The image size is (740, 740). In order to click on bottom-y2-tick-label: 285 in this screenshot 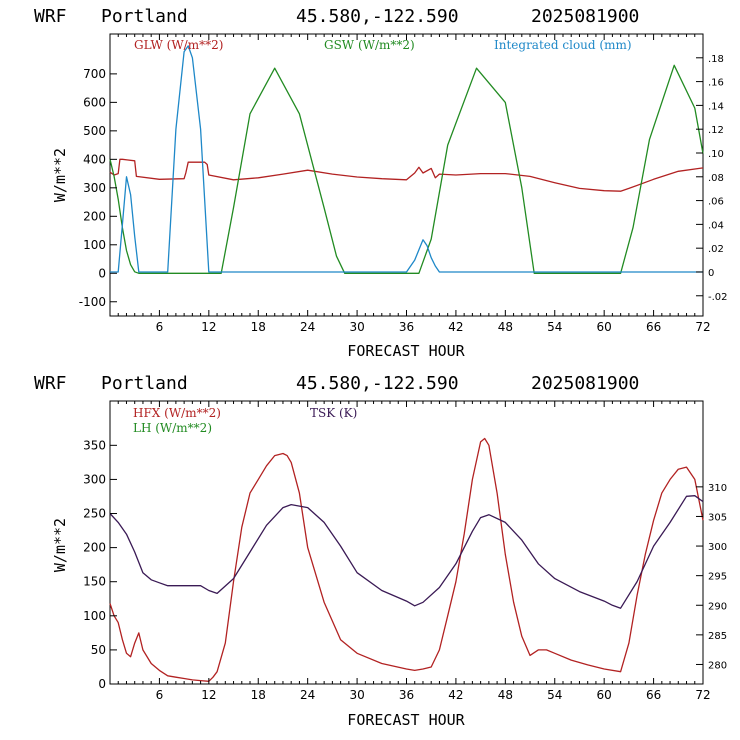, I will do `click(717, 636)`.